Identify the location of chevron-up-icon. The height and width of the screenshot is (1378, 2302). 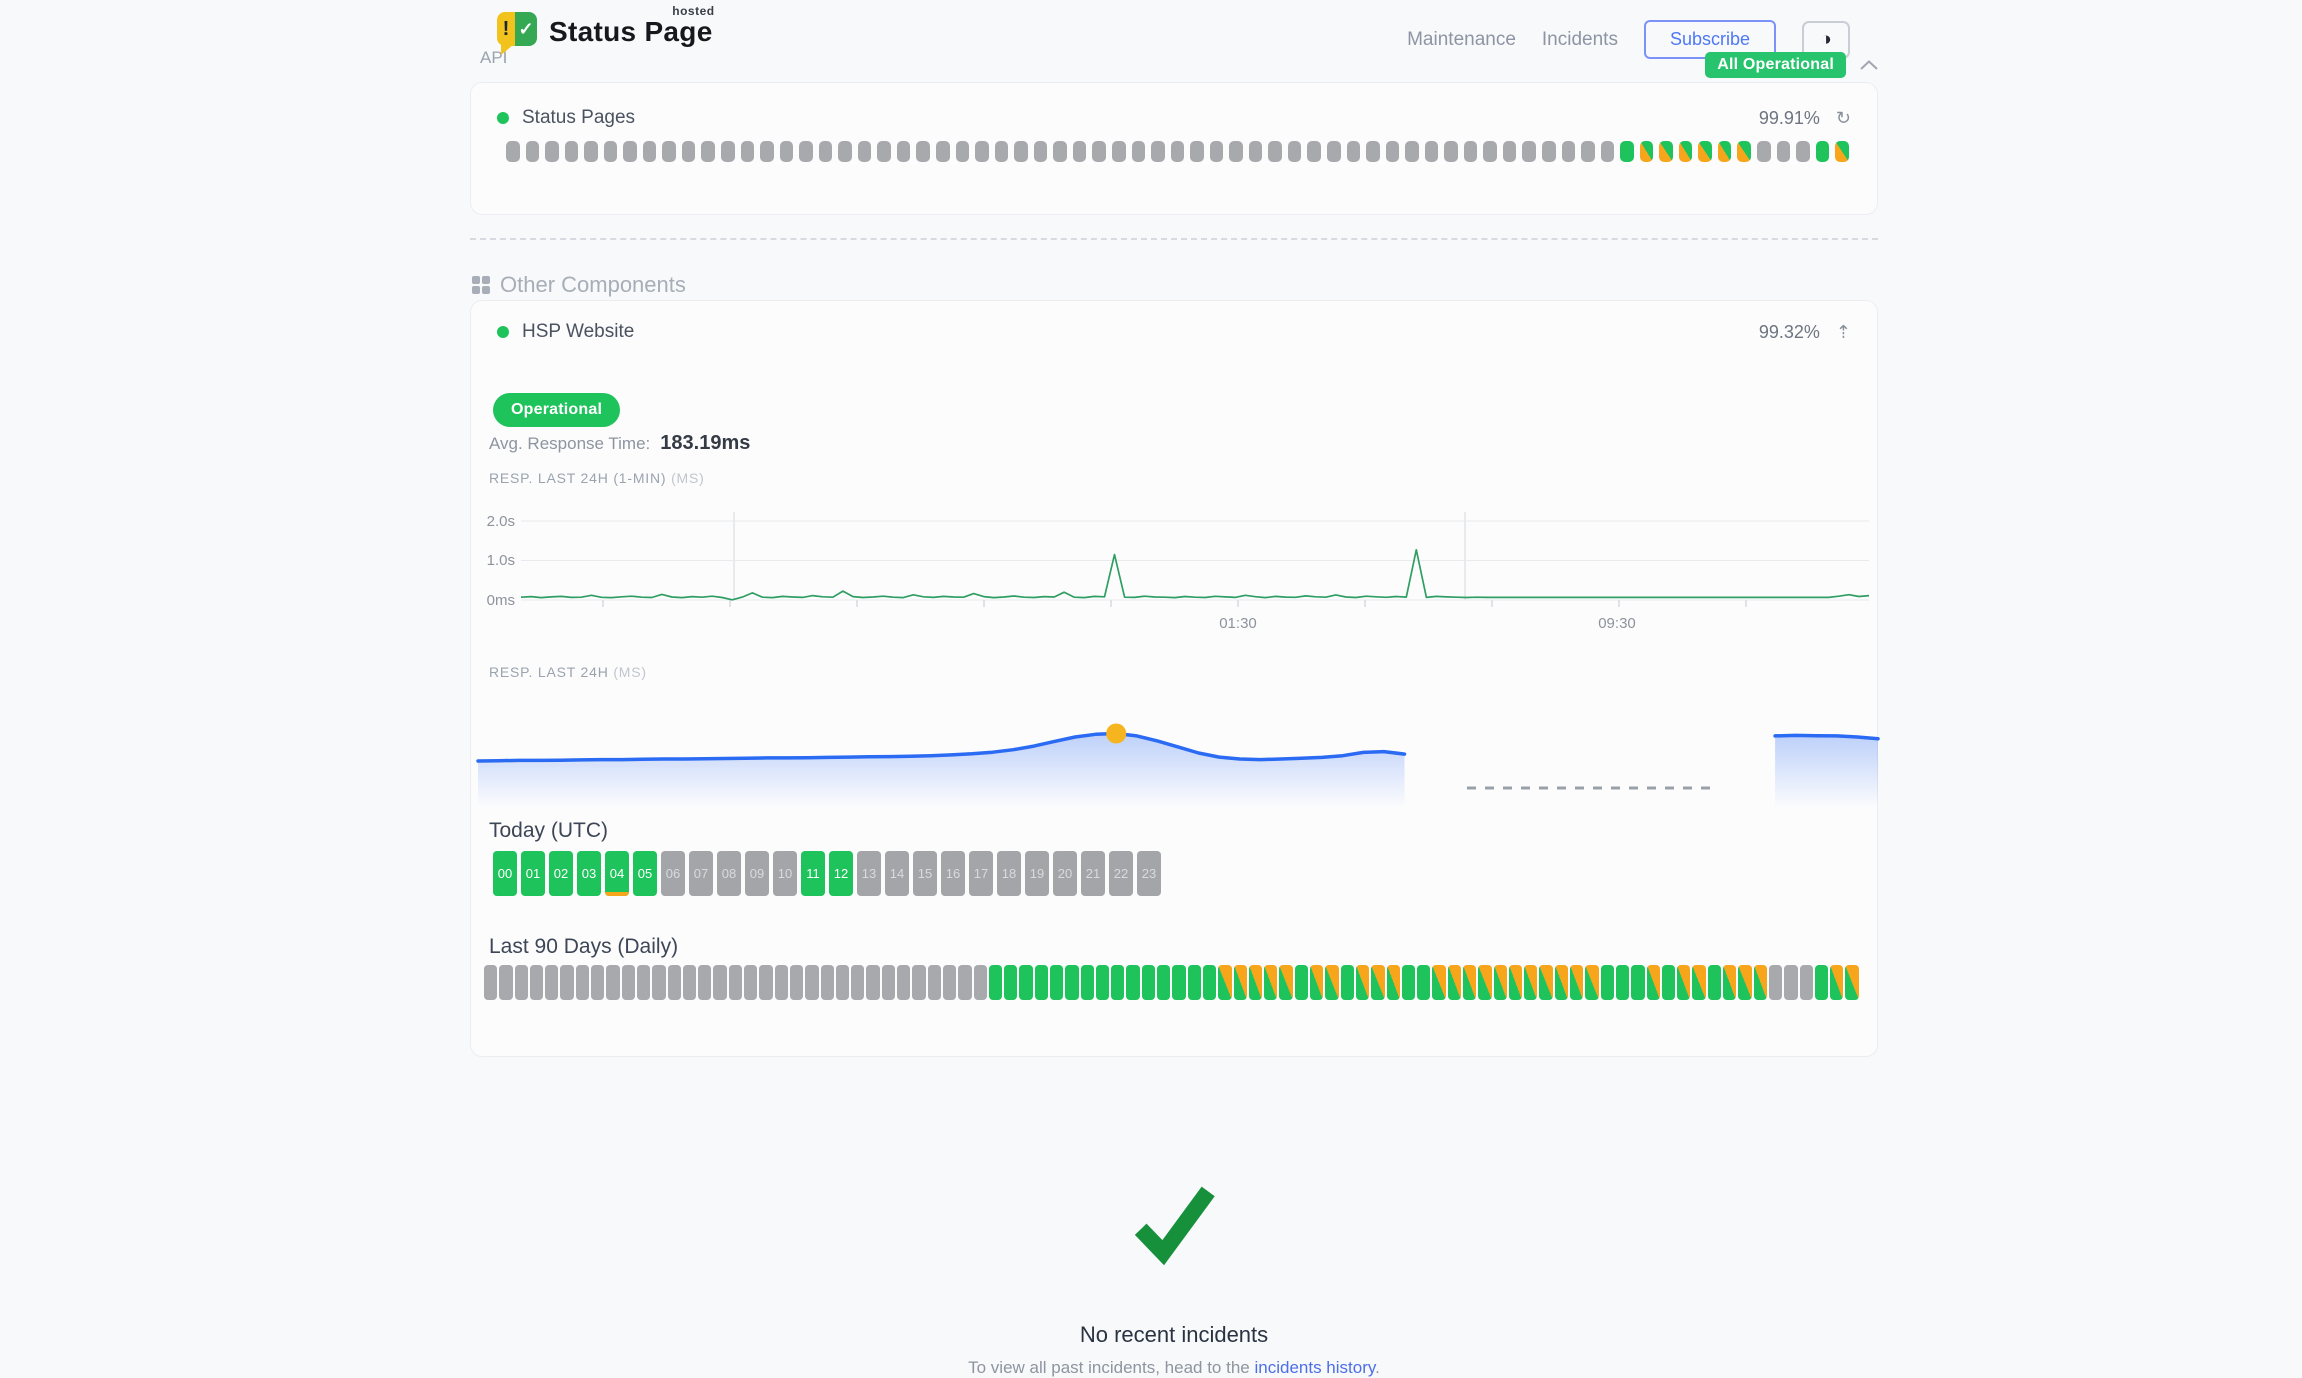
(1869, 65).